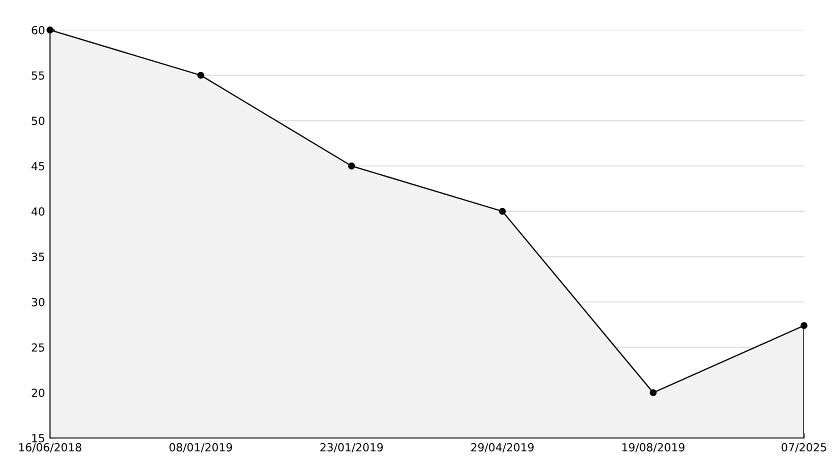  What do you see at coordinates (38, 257) in the screenshot?
I see `y-tick-label: 35` at bounding box center [38, 257].